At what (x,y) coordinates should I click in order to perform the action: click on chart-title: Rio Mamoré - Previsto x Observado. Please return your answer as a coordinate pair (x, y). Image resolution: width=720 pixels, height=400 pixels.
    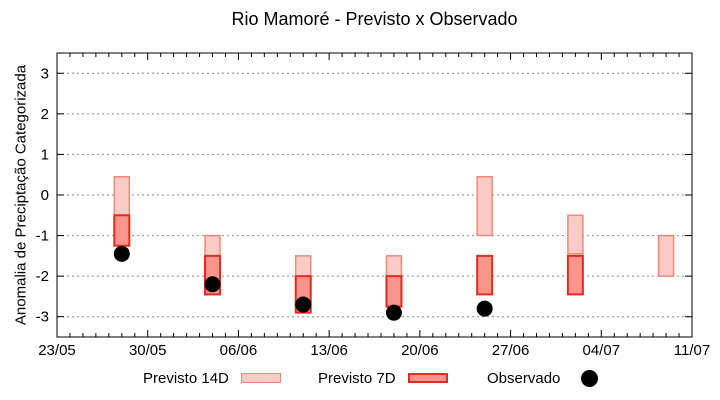
    Looking at the image, I should click on (374, 19).